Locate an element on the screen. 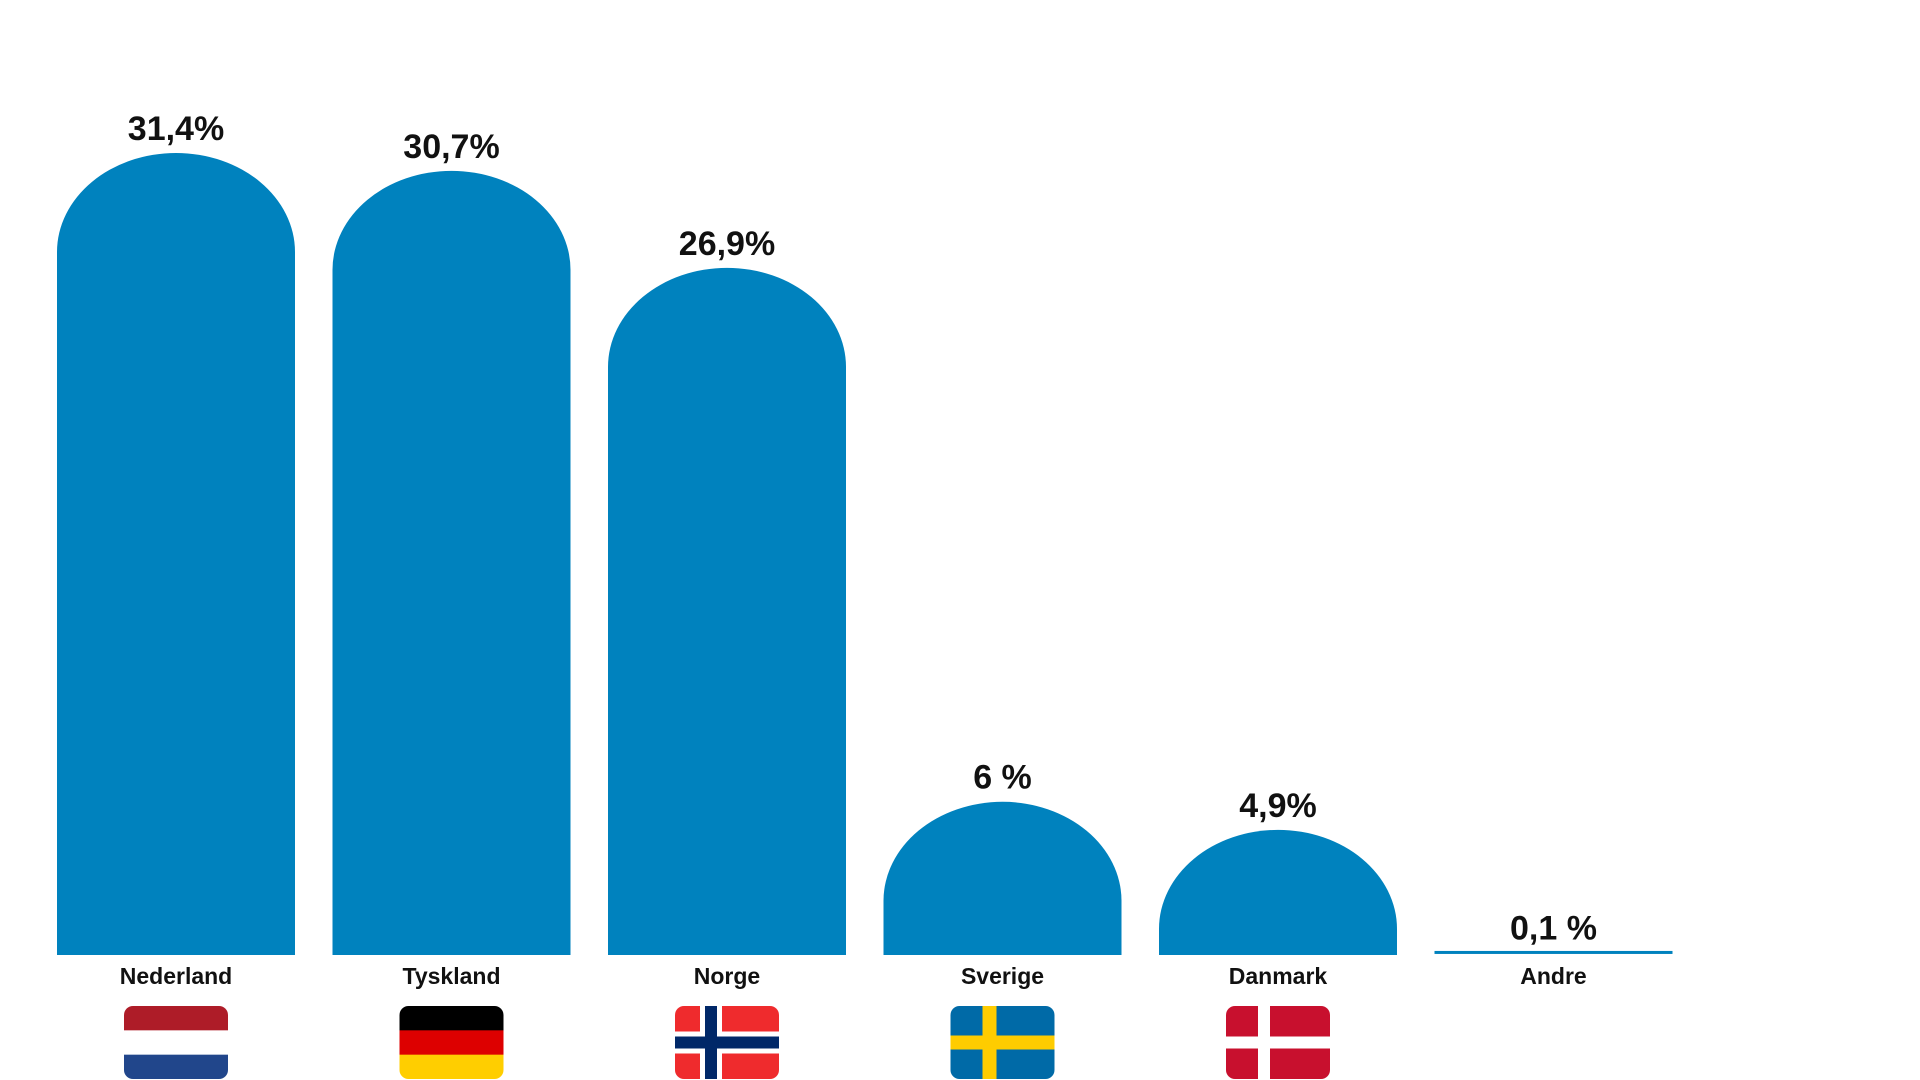 Image resolution: width=1920 pixels, height=1080 pixels. value-label: 31,4% is located at coordinates (176, 129).